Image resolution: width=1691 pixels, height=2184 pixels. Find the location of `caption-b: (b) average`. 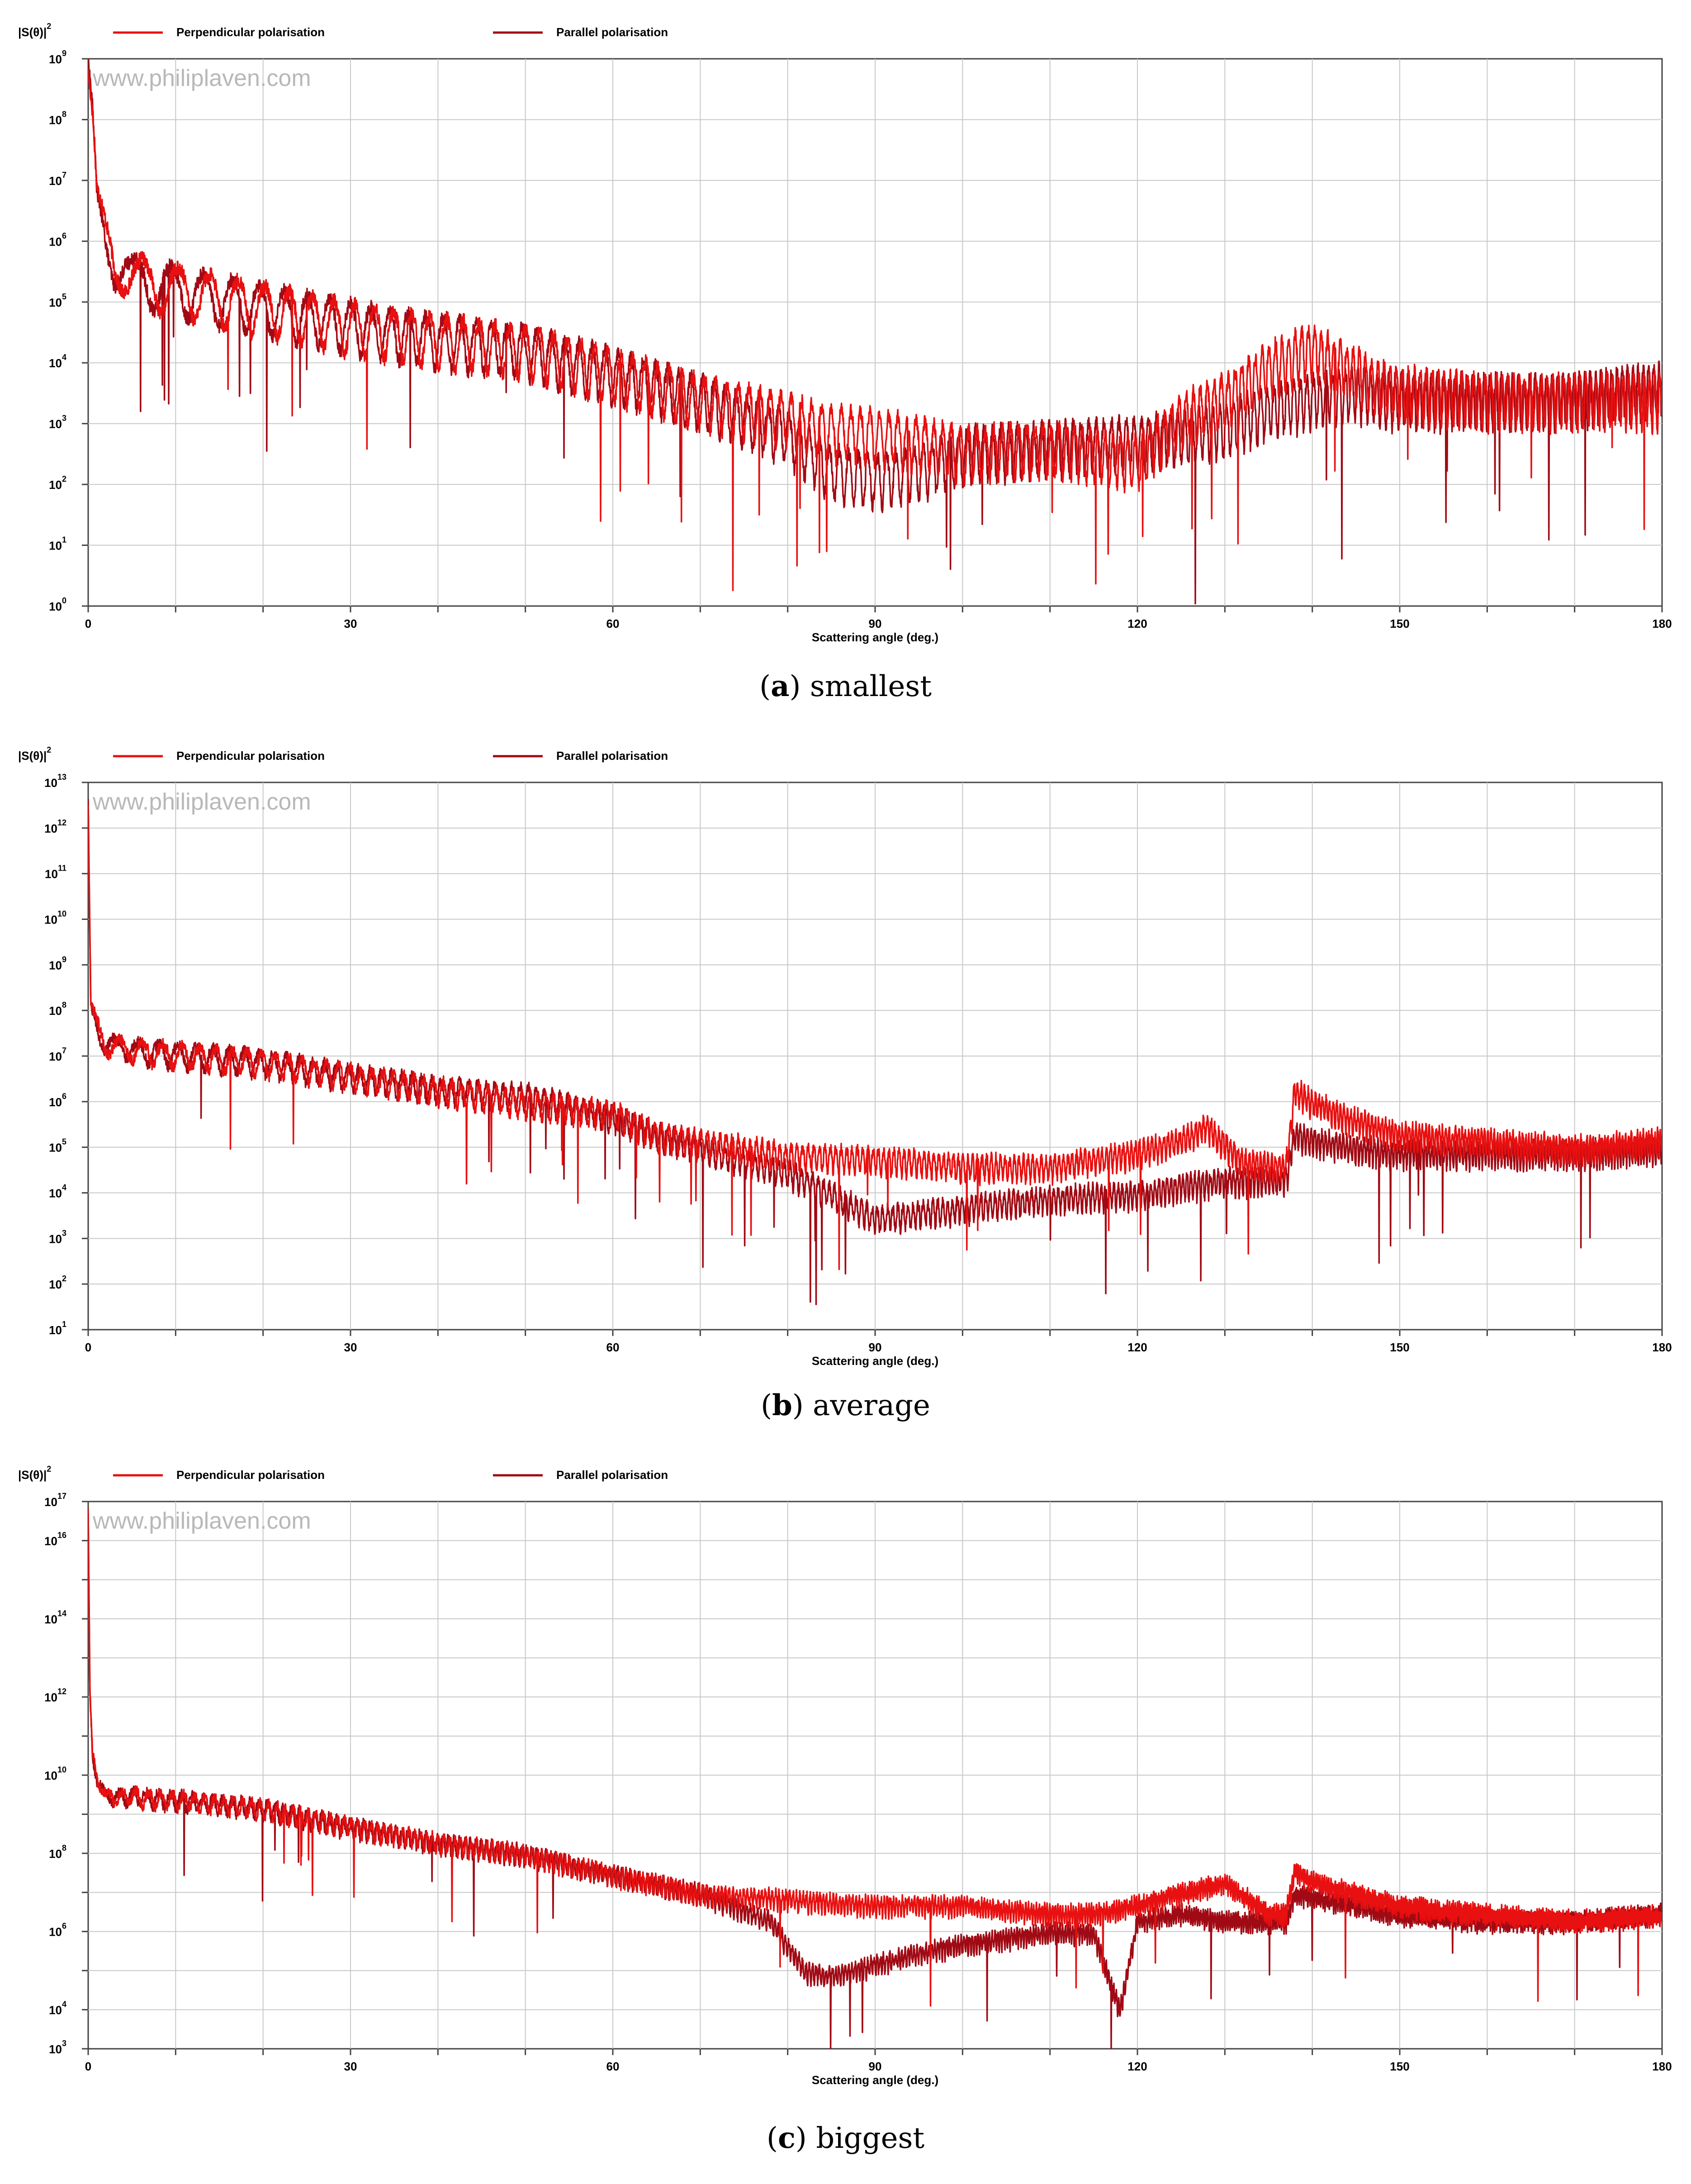

caption-b: (b) average is located at coordinates (845, 1405).